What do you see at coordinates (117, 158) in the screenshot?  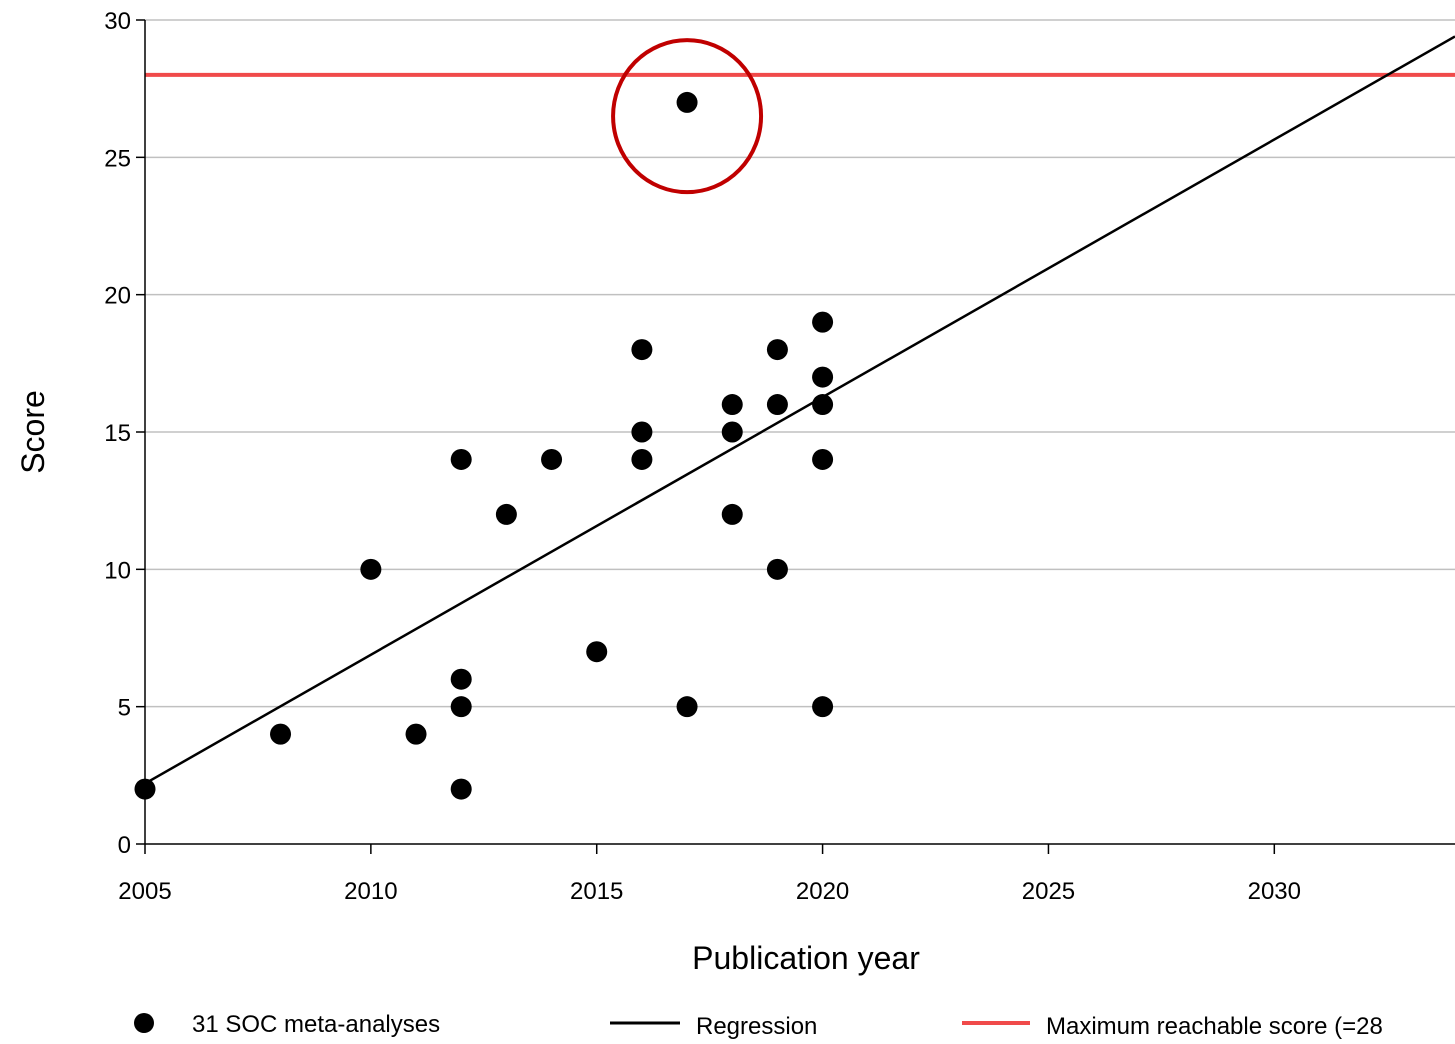 I see `y-tick-label-25: 25` at bounding box center [117, 158].